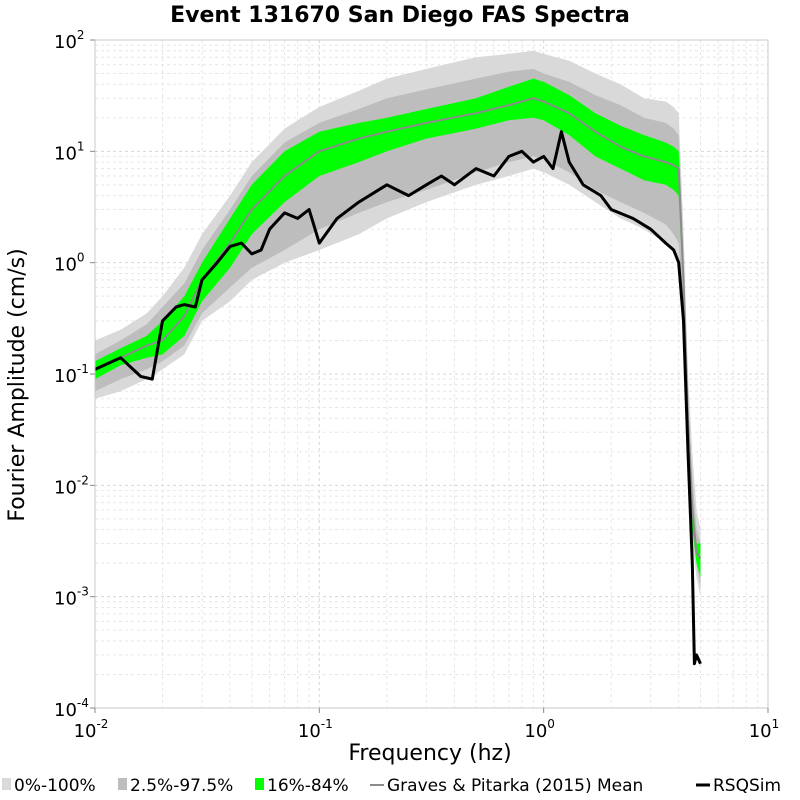 Image resolution: width=800 pixels, height=800 pixels. Describe the element at coordinates (71, 485) in the screenshot. I see `y-tick-label: 10⁻²` at that location.